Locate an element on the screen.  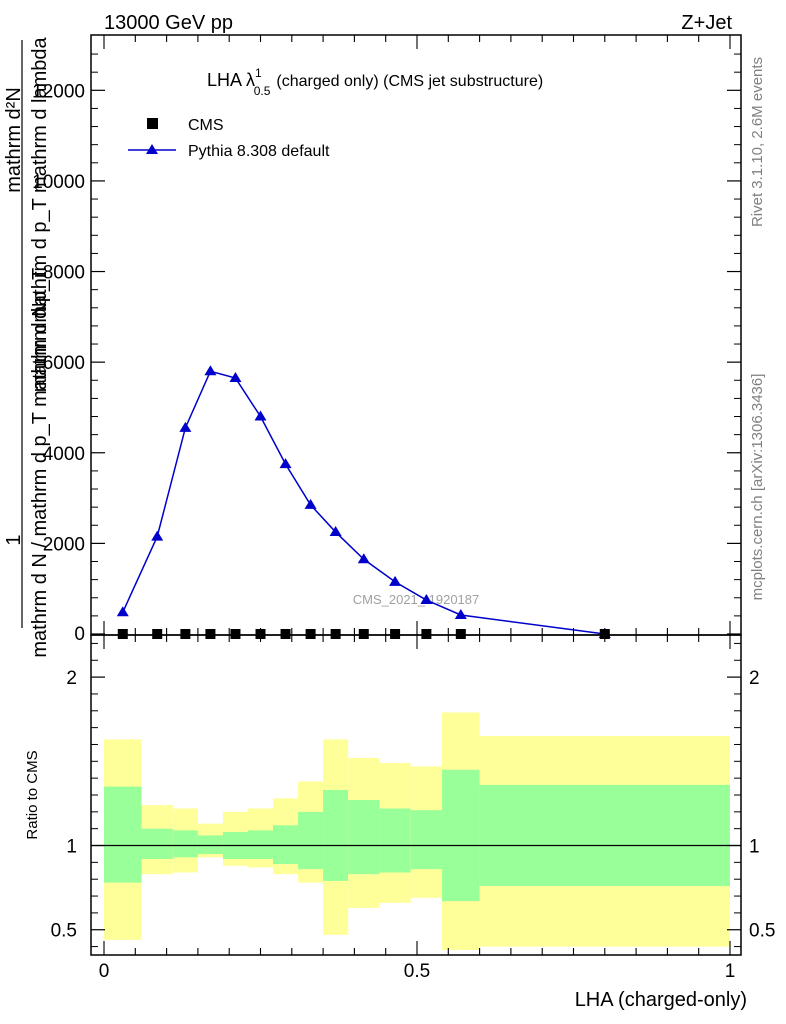
main-ytick-label: 2000 is located at coordinates (64, 544).